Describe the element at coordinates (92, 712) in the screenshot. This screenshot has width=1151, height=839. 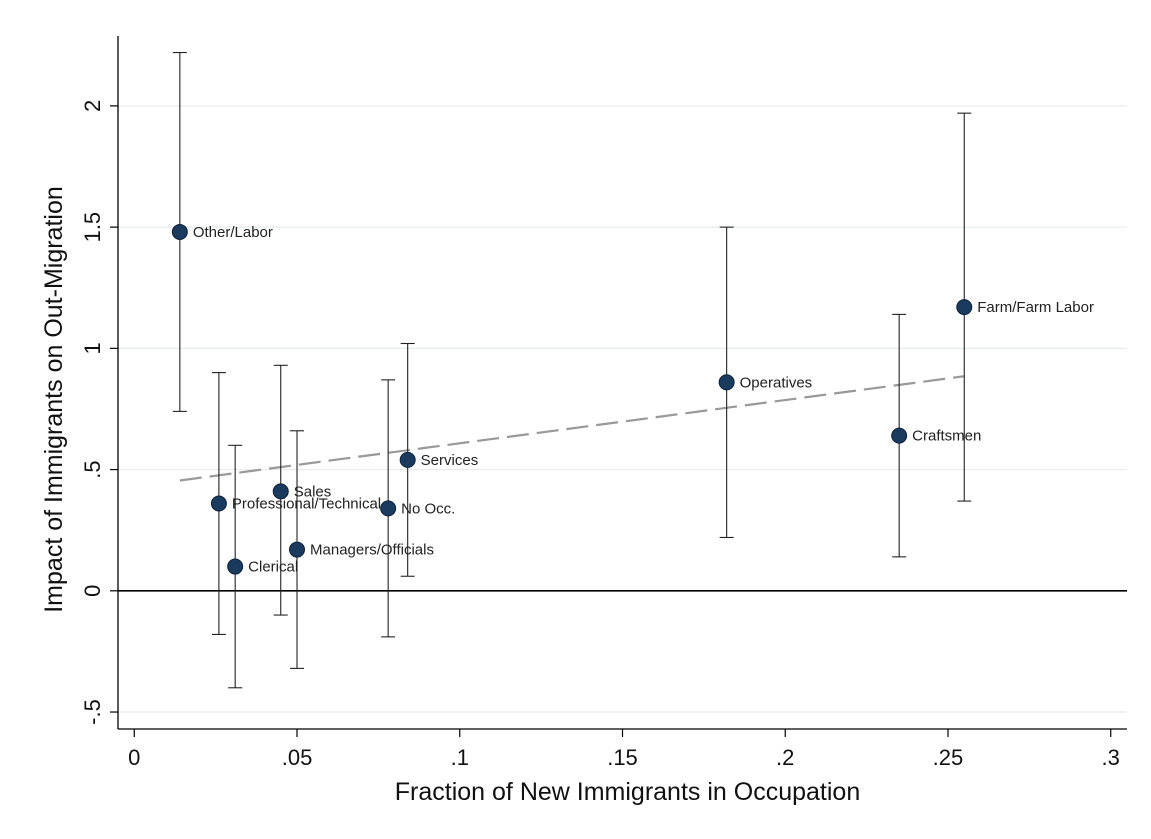
I see `y-tick-label-0: -.5` at that location.